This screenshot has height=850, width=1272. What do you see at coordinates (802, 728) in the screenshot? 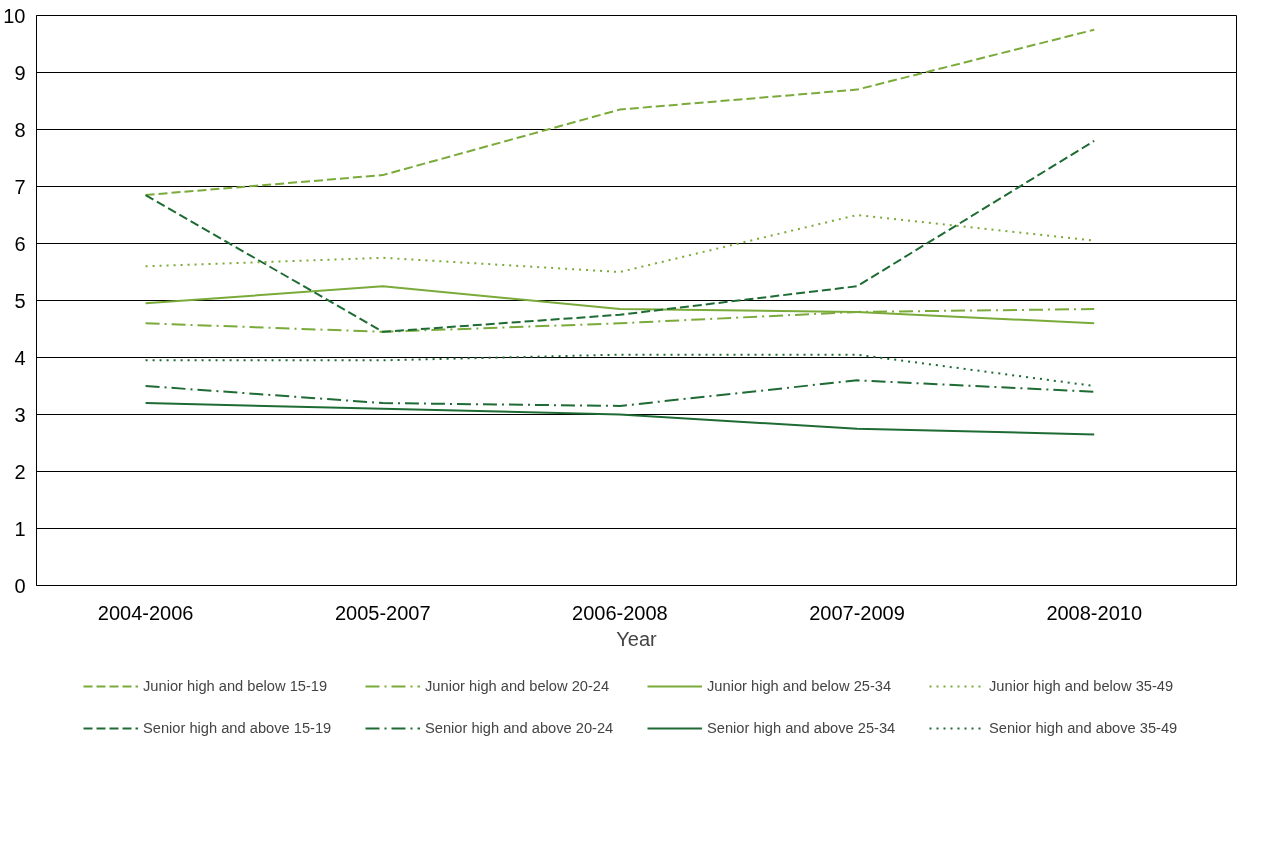
I see `legend-label: Senior high and above 25-34` at bounding box center [802, 728].